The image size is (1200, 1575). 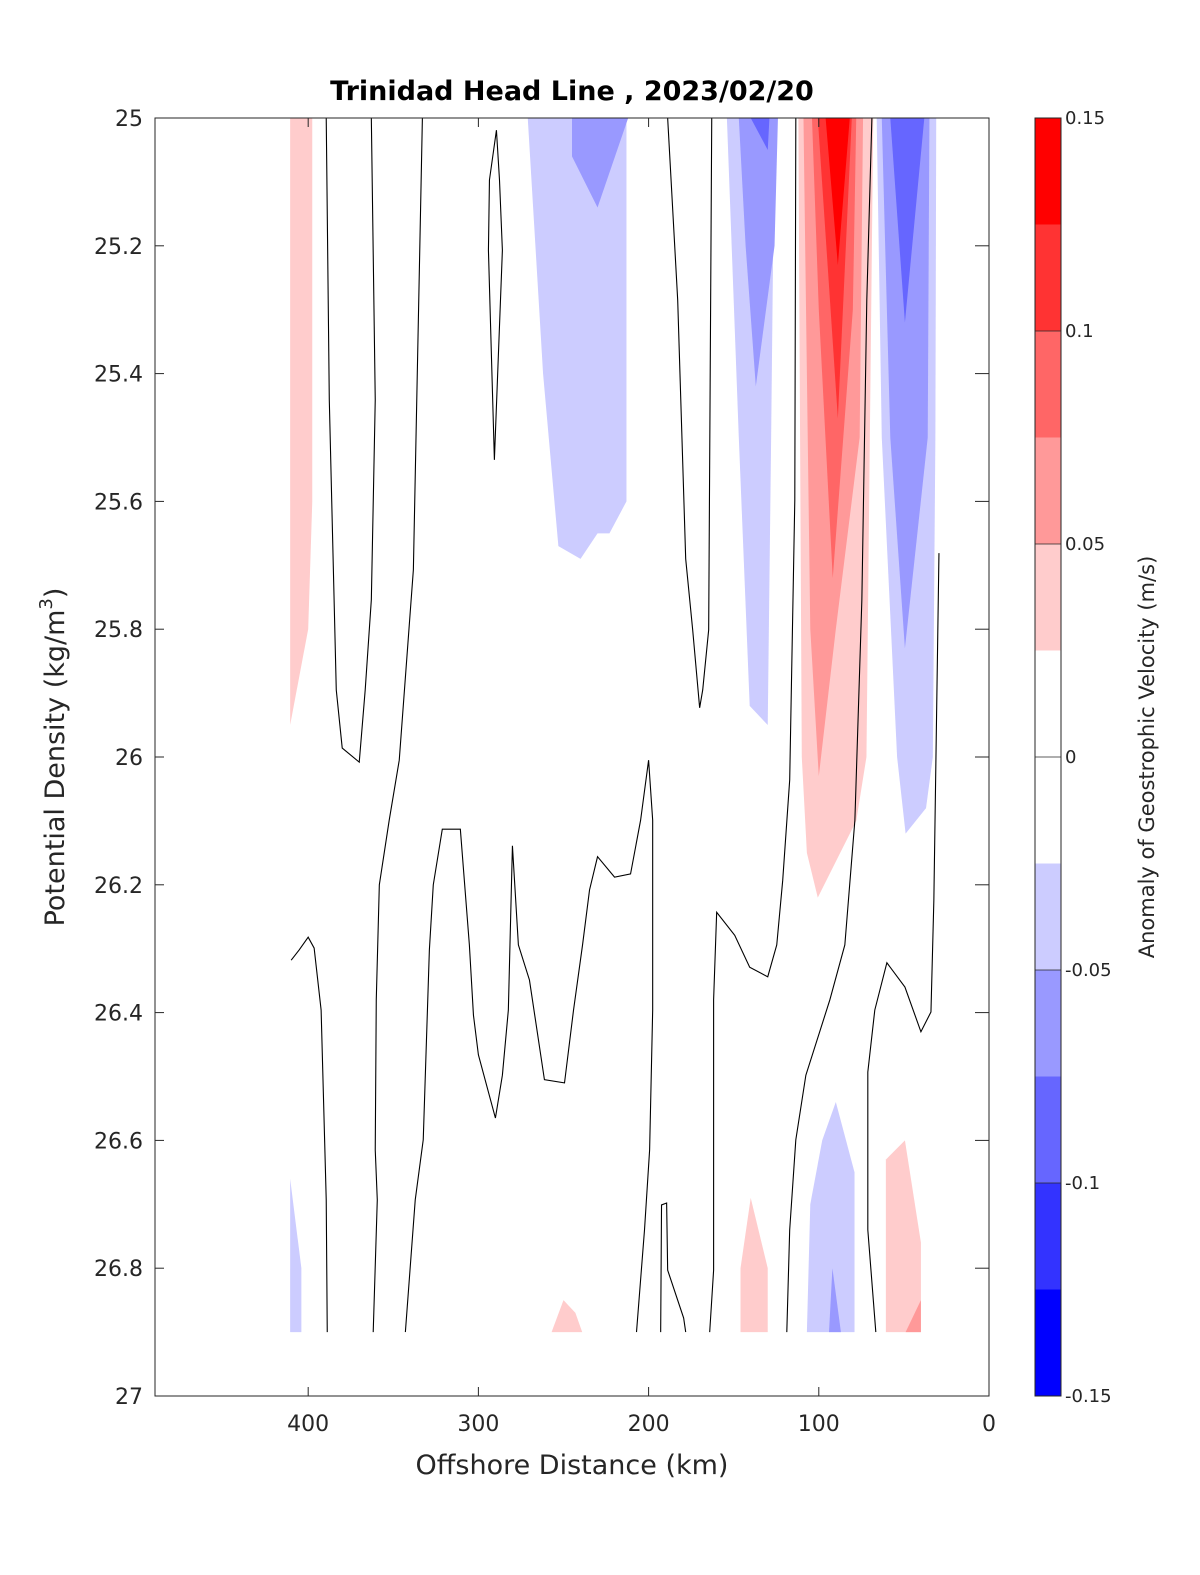 I want to click on y-axis-label-end: ), so click(x=55, y=593).